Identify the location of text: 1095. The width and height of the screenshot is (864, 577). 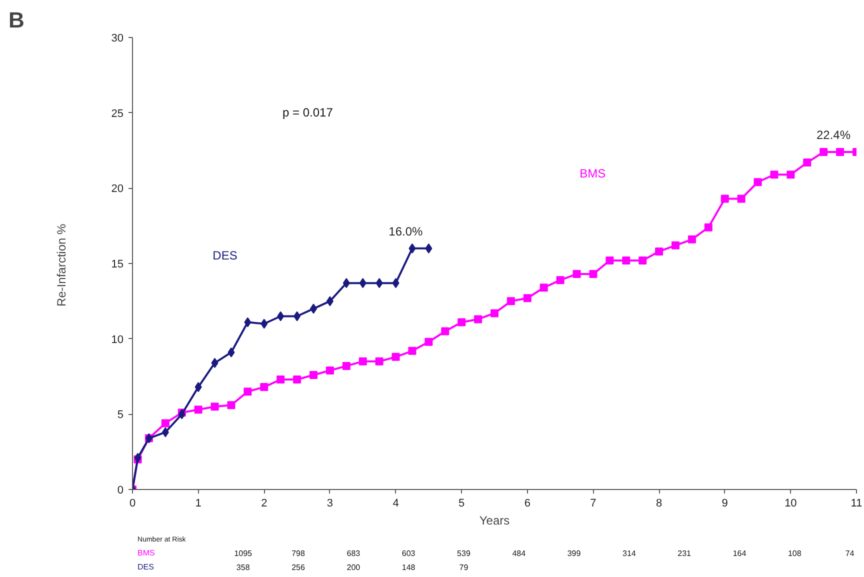
(243, 553).